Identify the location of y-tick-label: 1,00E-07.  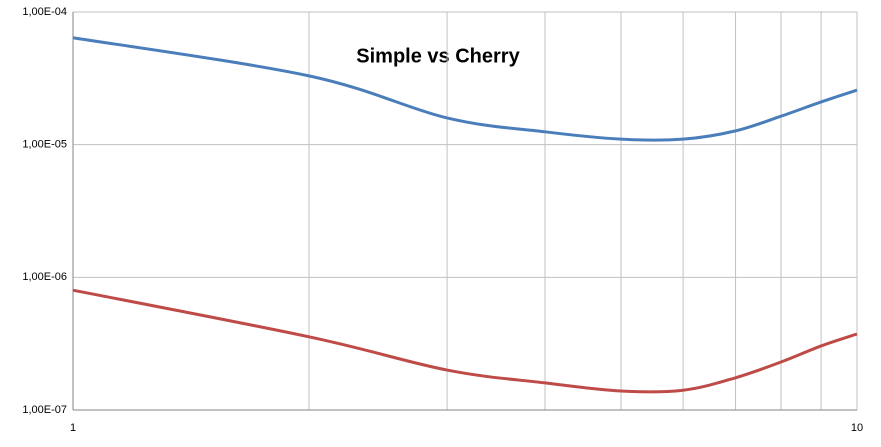
(44, 410).